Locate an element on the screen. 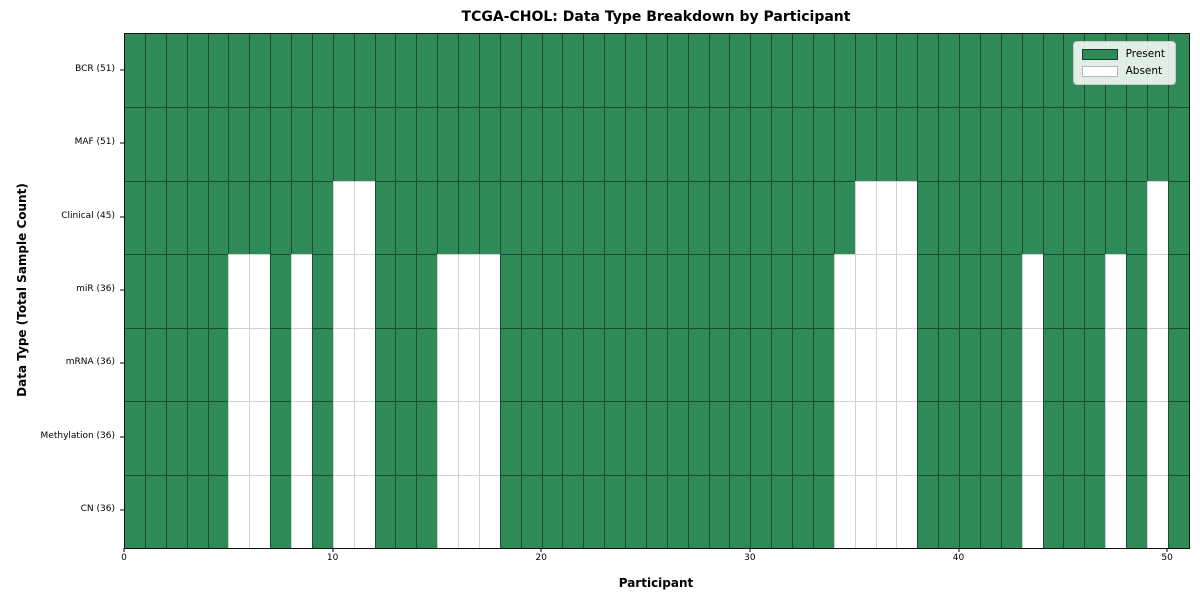  x-tick-label: 10 is located at coordinates (332, 558).